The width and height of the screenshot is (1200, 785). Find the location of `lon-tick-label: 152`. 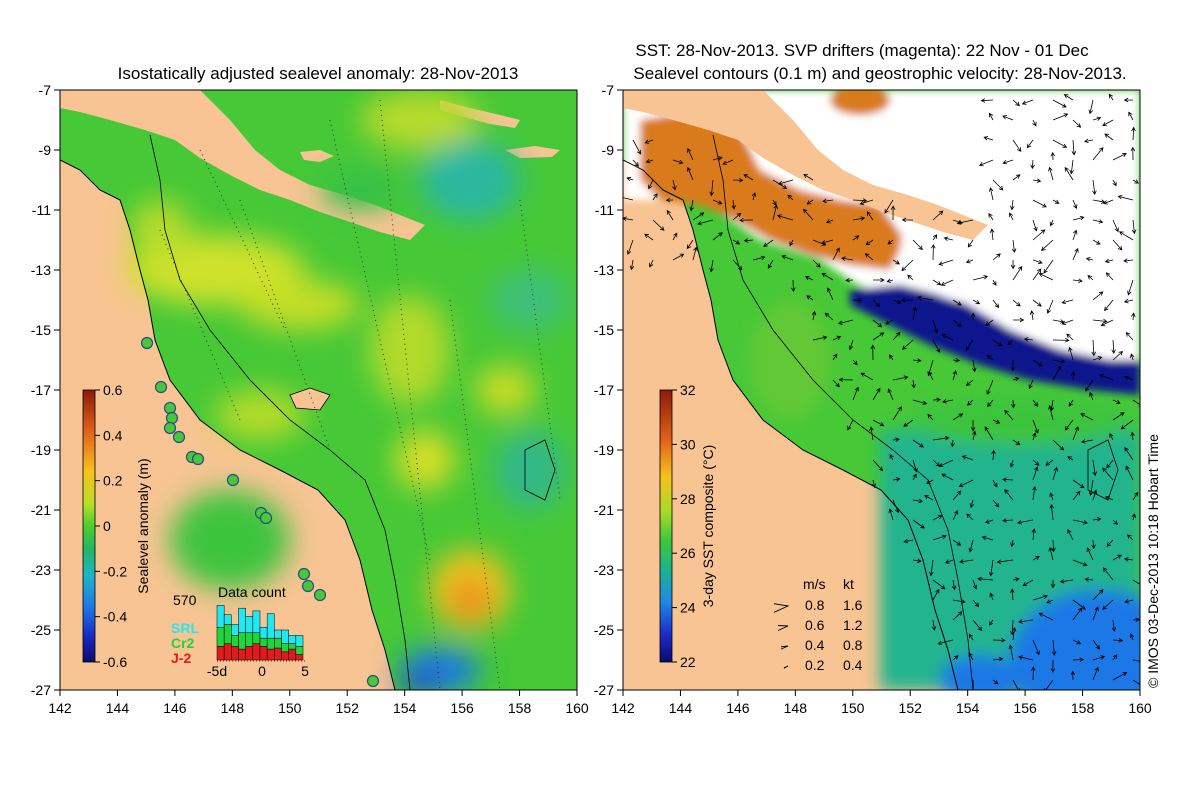

lon-tick-label: 152 is located at coordinates (911, 708).